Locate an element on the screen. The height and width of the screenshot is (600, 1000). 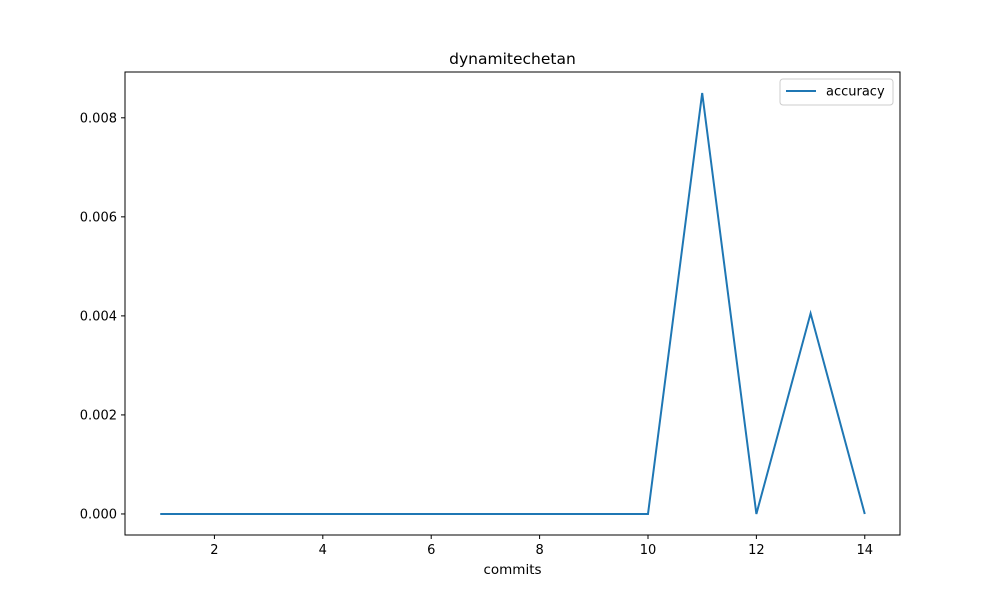
legend: accuracy is located at coordinates (836, 92).